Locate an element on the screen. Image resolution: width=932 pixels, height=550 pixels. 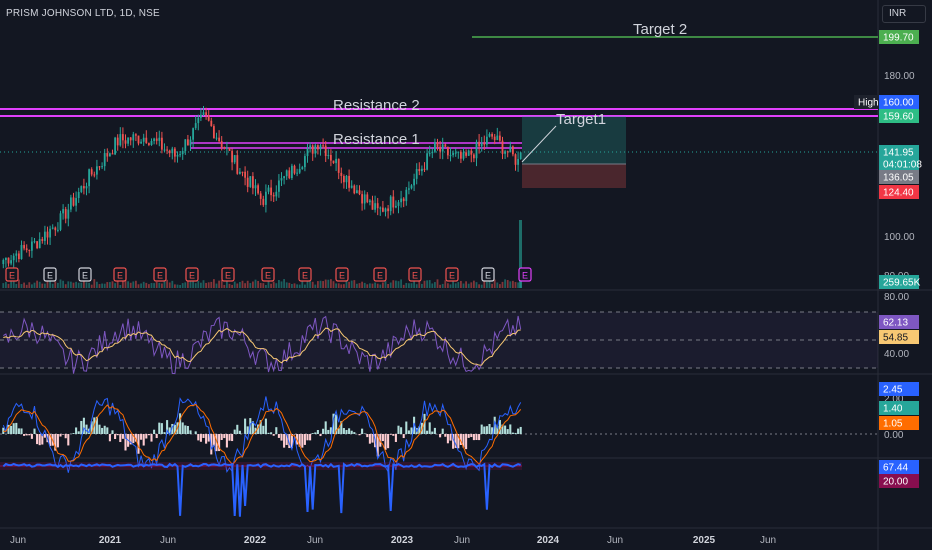
adx-line is located at coordinates (261, 489).